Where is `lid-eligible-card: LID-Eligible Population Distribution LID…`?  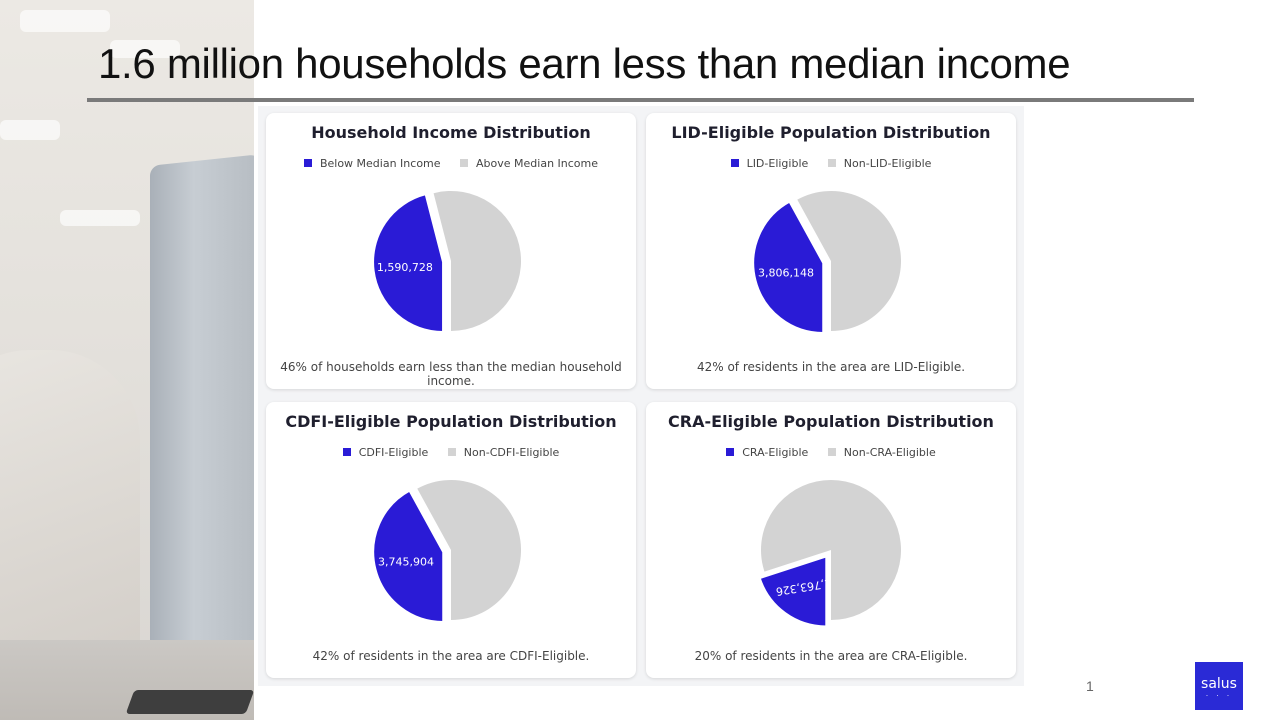 lid-eligible-card: LID-Eligible Population Distribution LID… is located at coordinates (831, 251).